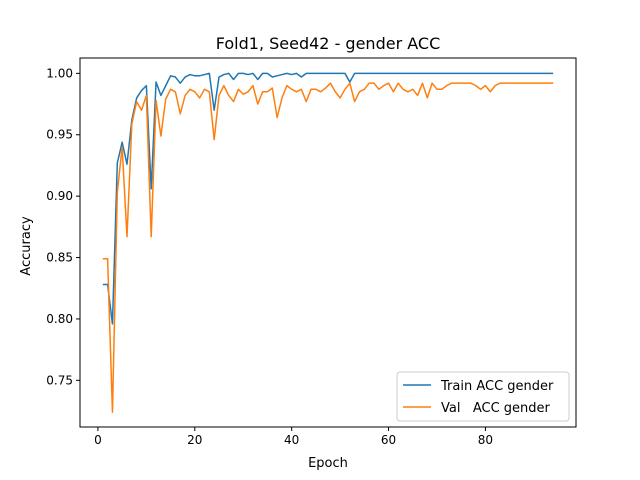  What do you see at coordinates (98, 440) in the screenshot?
I see `x-tick-label: 0` at bounding box center [98, 440].